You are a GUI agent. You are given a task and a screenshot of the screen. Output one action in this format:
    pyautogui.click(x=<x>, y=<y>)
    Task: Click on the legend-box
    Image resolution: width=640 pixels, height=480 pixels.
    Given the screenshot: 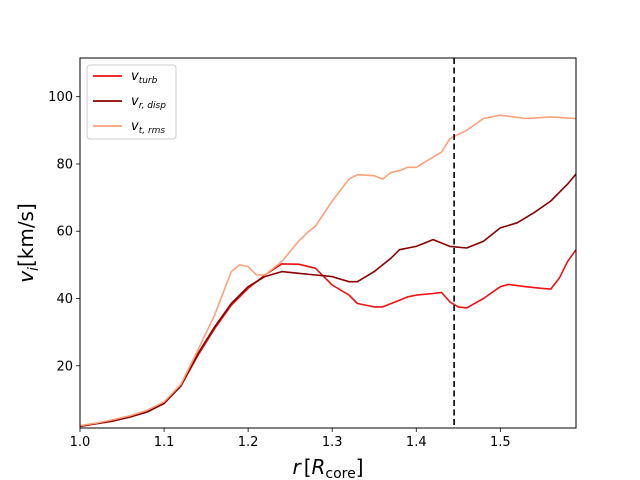 What is the action you would take?
    pyautogui.click(x=131, y=102)
    